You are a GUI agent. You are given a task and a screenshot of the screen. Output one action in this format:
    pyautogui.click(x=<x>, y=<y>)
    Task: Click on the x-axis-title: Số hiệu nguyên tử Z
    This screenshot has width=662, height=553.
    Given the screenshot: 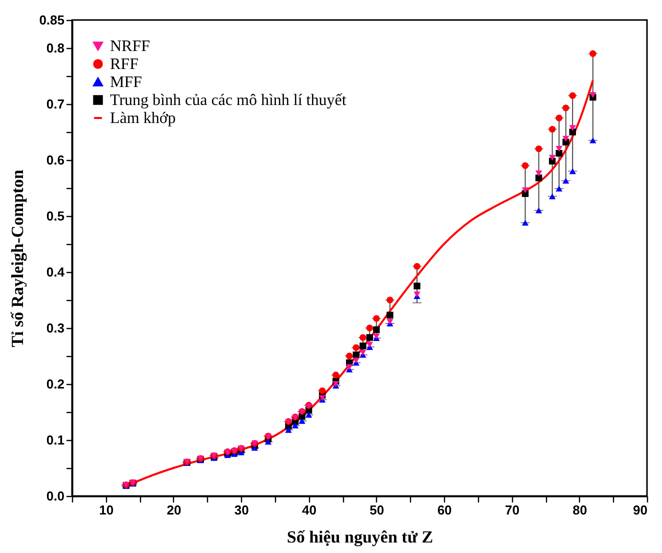 What is the action you would take?
    pyautogui.click(x=360, y=537)
    